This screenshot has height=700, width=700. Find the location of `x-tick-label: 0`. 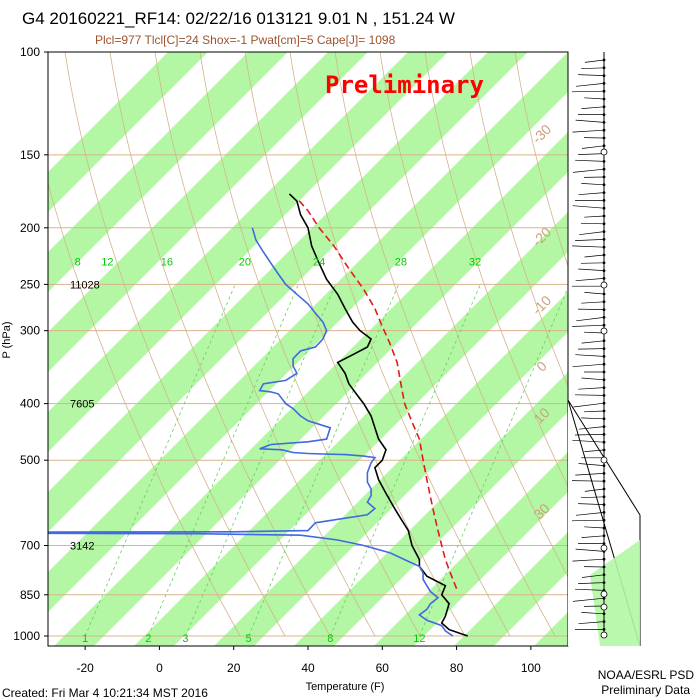

x-tick-label: 0 is located at coordinates (159, 668).